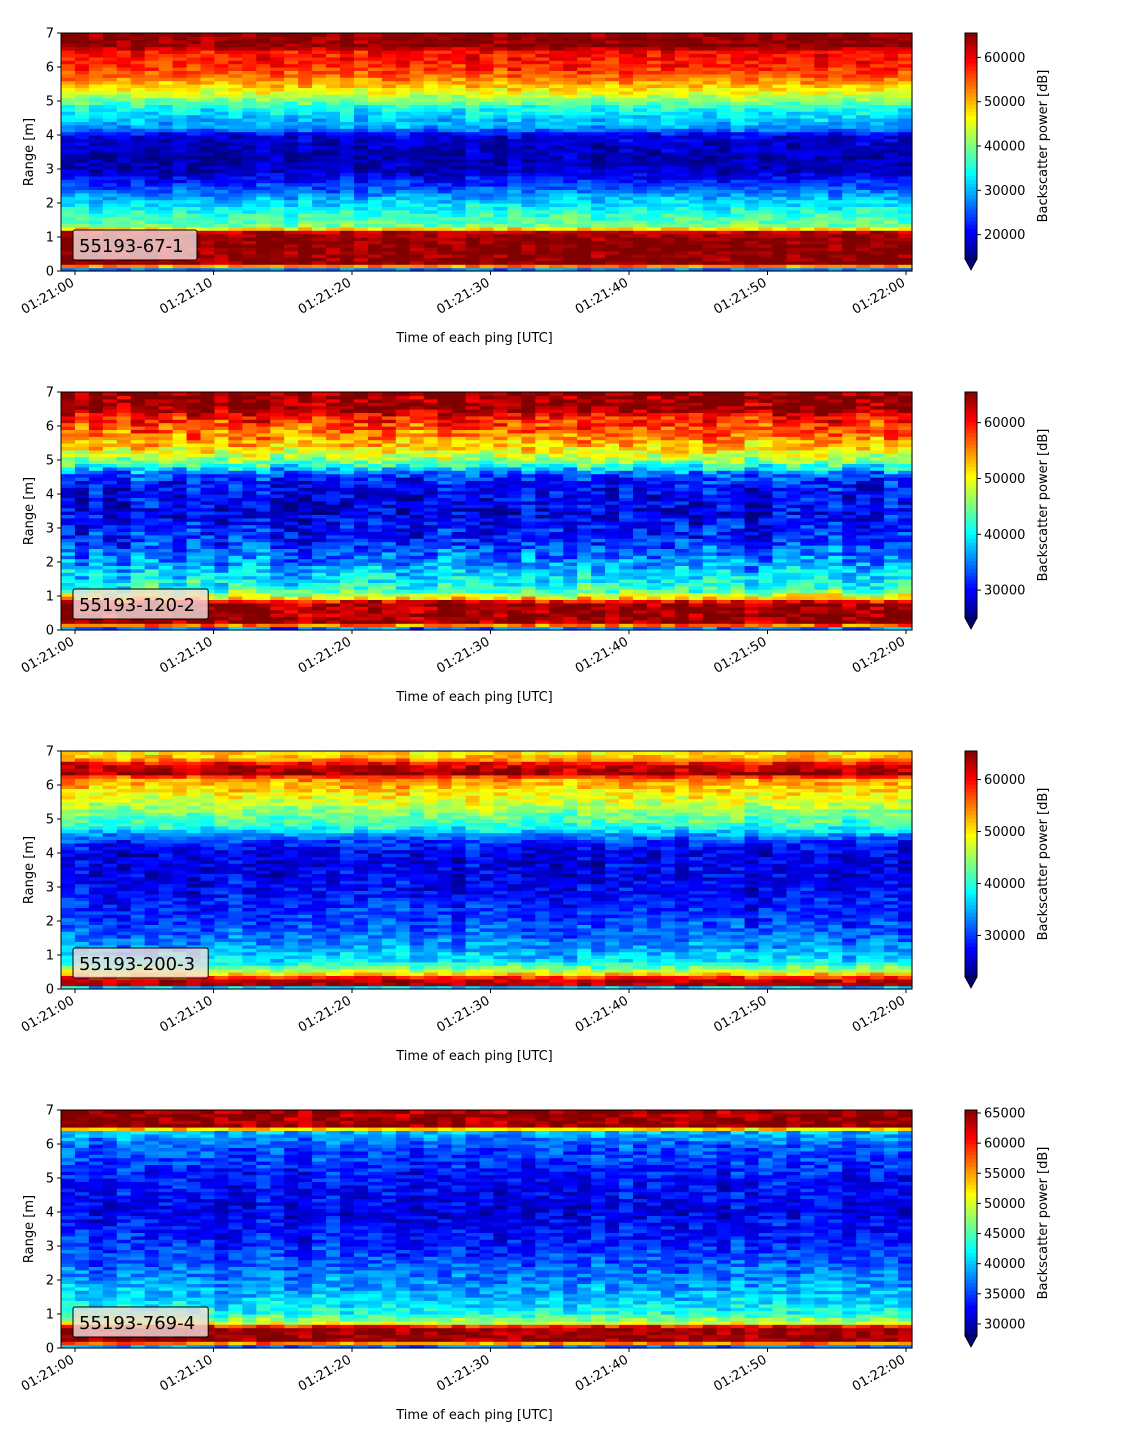  Describe the element at coordinates (1004, 191) in the screenshot. I see `colorbar-tick-label: 30000` at that location.